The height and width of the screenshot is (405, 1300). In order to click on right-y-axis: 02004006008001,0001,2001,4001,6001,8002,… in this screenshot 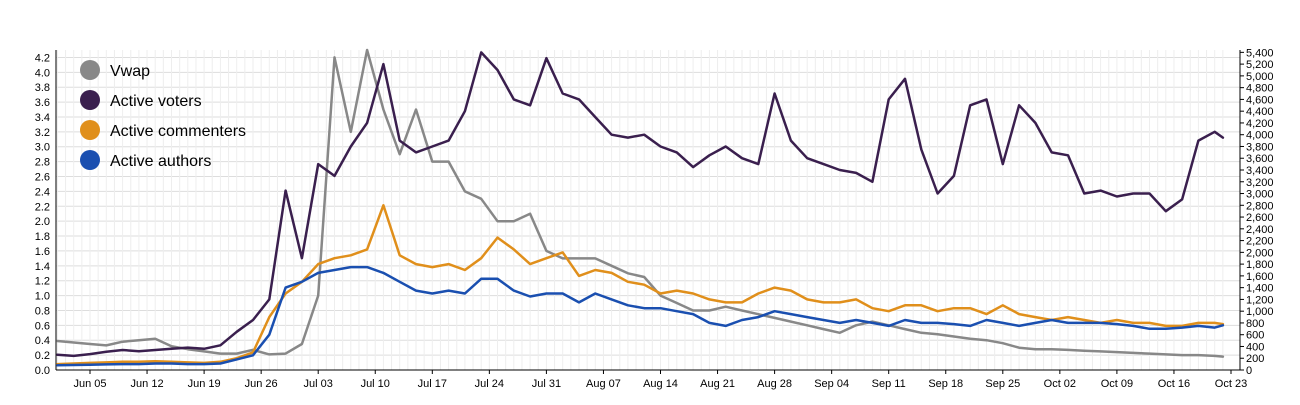, I will do `click(1256, 212)`.